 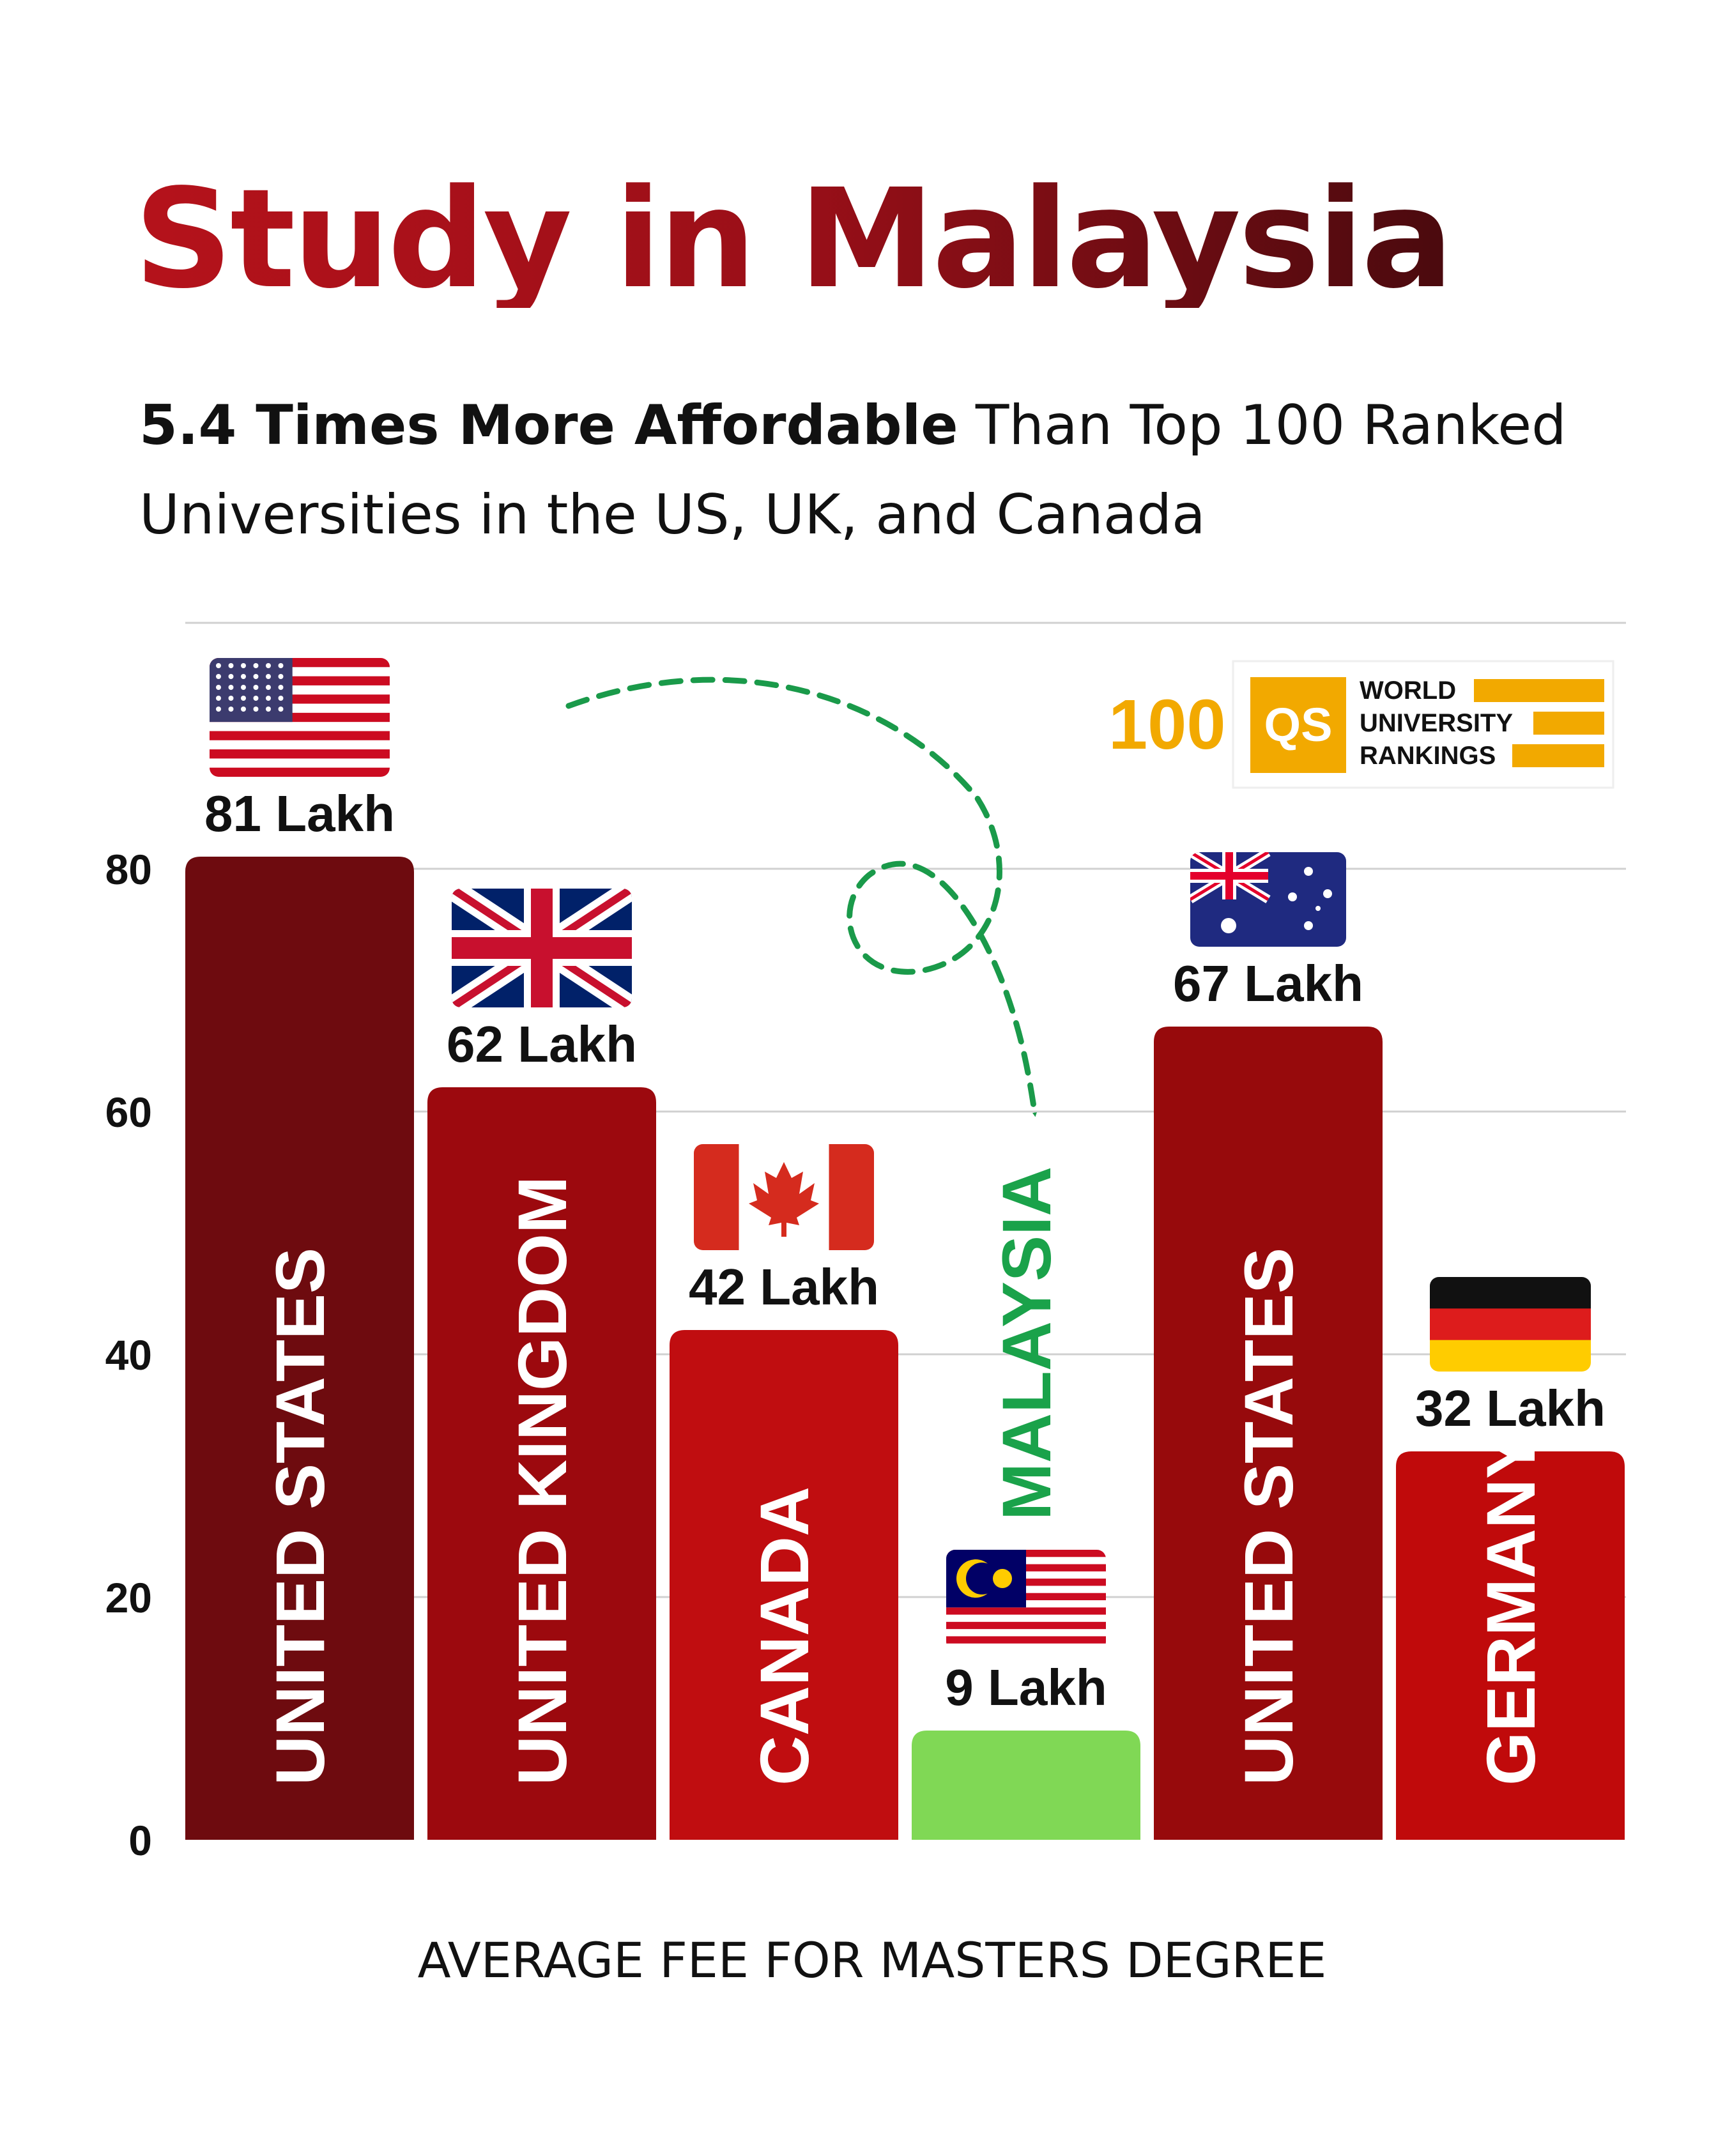 I want to click on bar-group: 9 Lakh MALAYSIA, so click(x=1026, y=1503).